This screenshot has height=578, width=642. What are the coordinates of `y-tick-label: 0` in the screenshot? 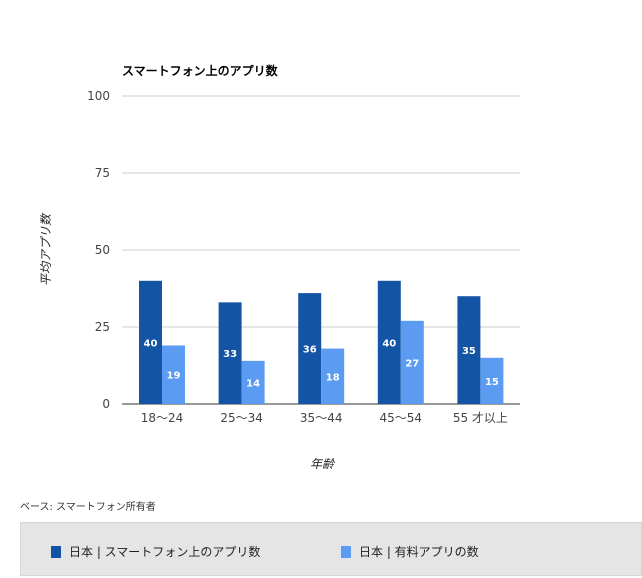 It's located at (106, 404).